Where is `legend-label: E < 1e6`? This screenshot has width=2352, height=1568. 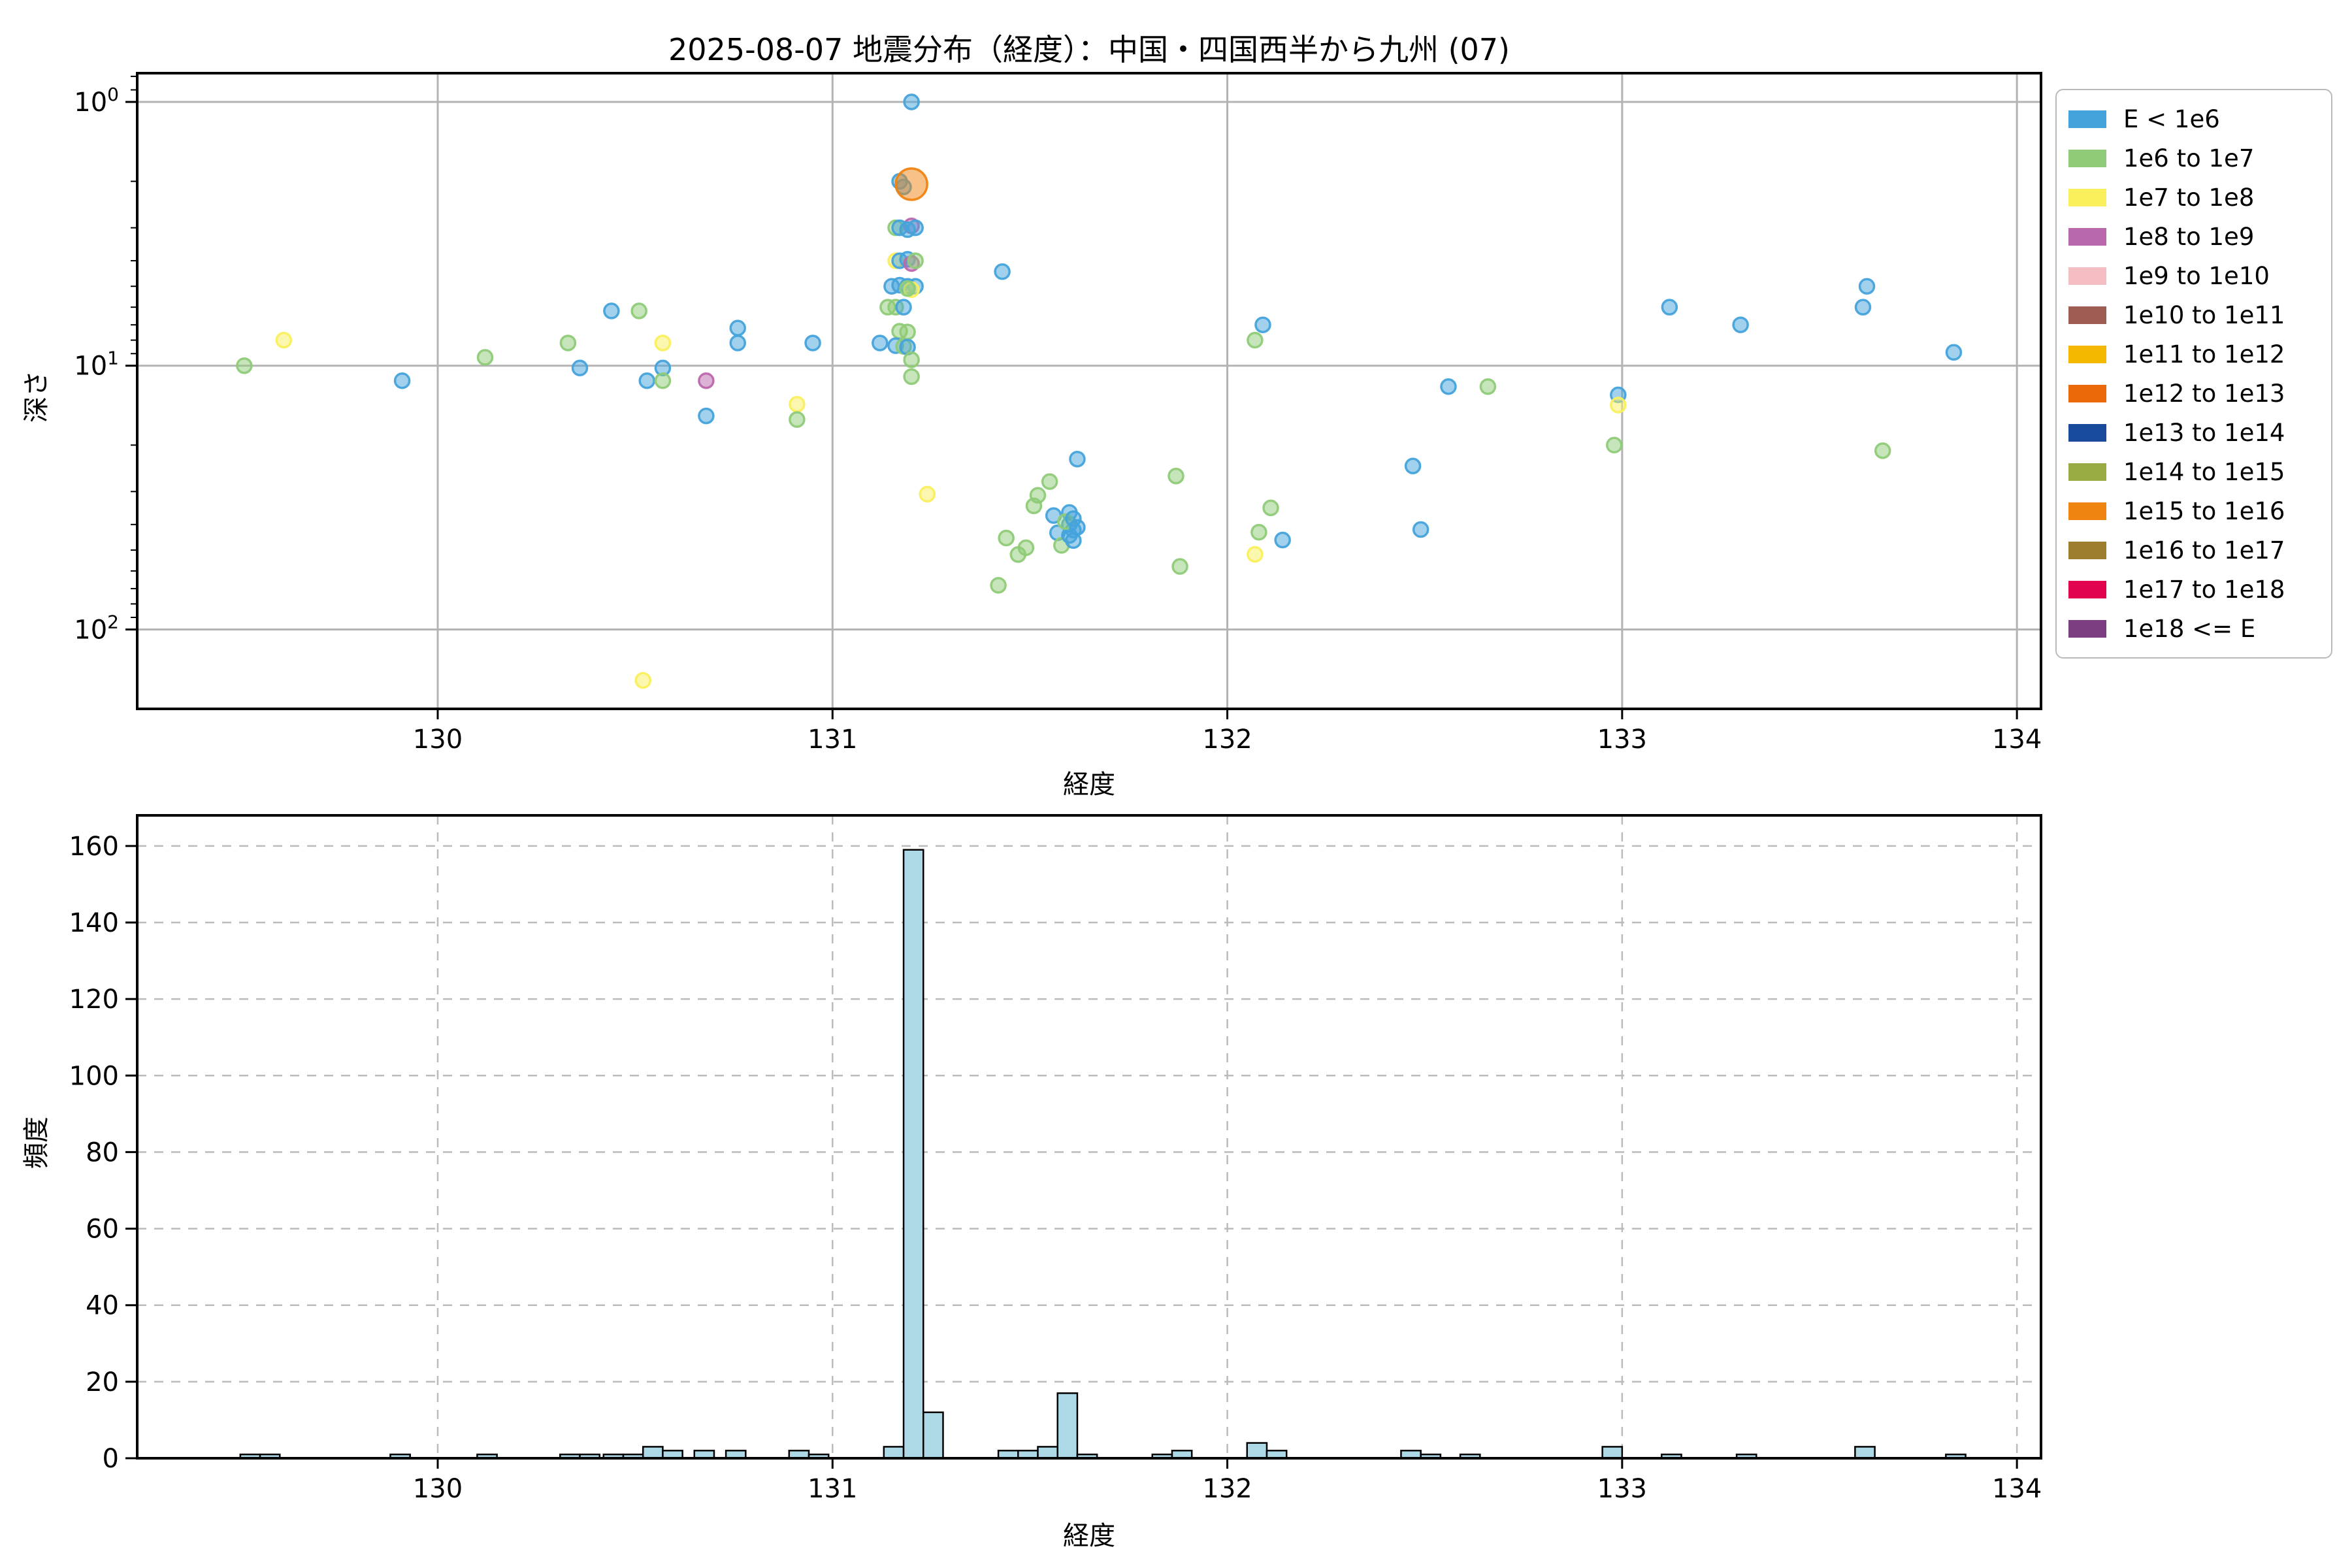 legend-label: E < 1e6 is located at coordinates (2171, 119).